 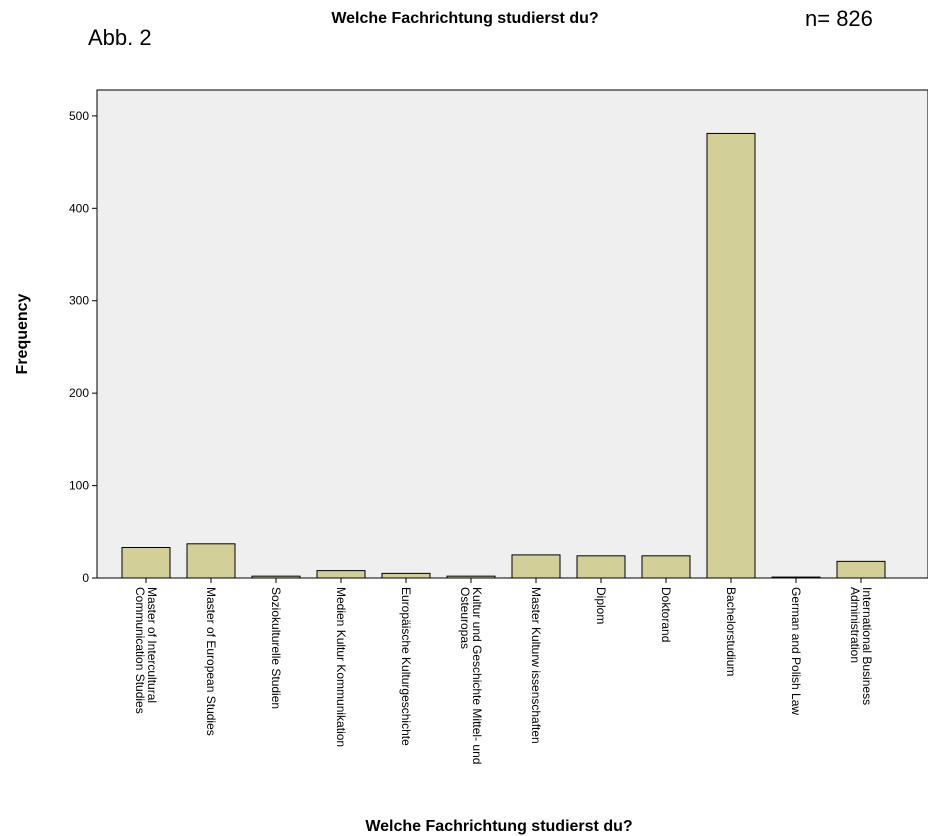 What do you see at coordinates (406, 666) in the screenshot?
I see `x-tick-label: Europäische Kulturgeschichte` at bounding box center [406, 666].